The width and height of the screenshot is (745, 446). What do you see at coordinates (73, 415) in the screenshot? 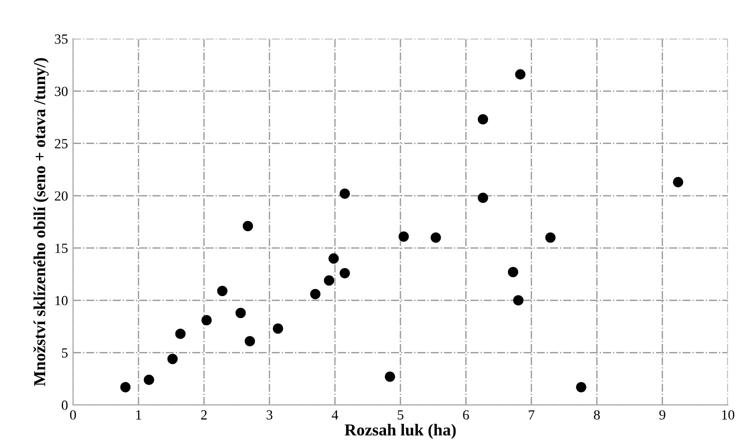
I see `x-tick-label: 0` at bounding box center [73, 415].